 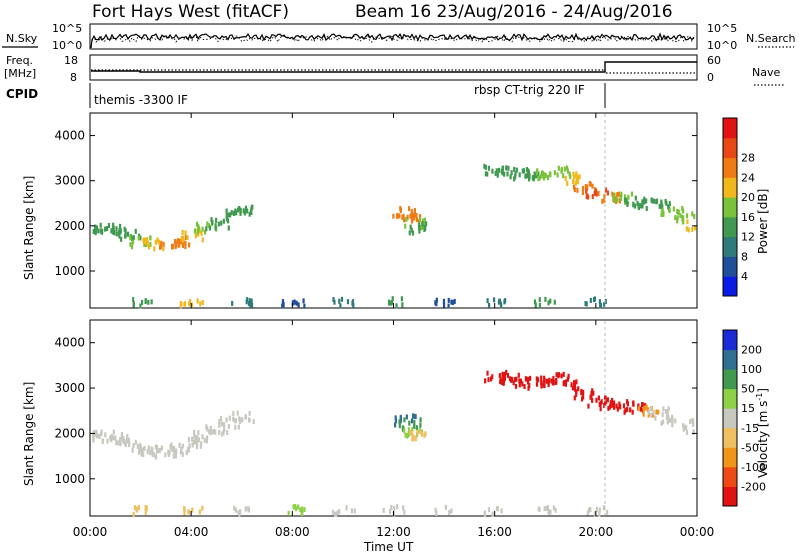 I want to click on power-y-tick-label: 2000, so click(x=69, y=226).